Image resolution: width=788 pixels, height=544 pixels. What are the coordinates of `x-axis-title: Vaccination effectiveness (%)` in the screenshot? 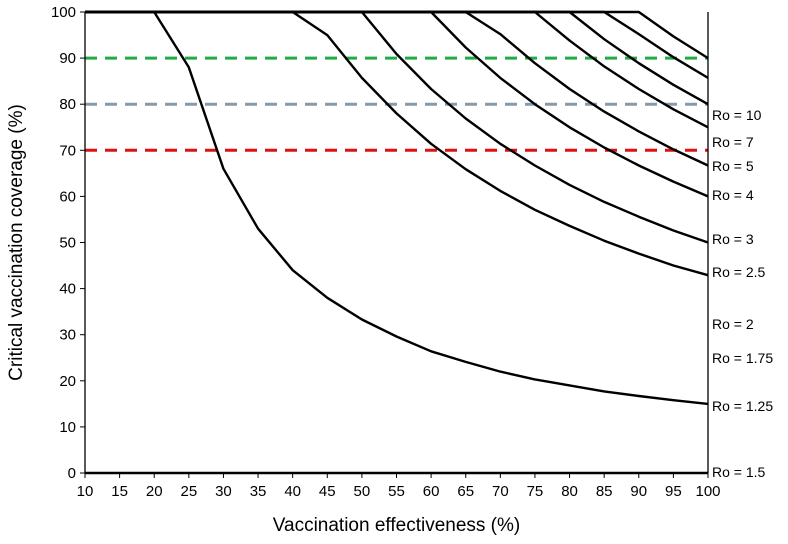 It's located at (396, 525).